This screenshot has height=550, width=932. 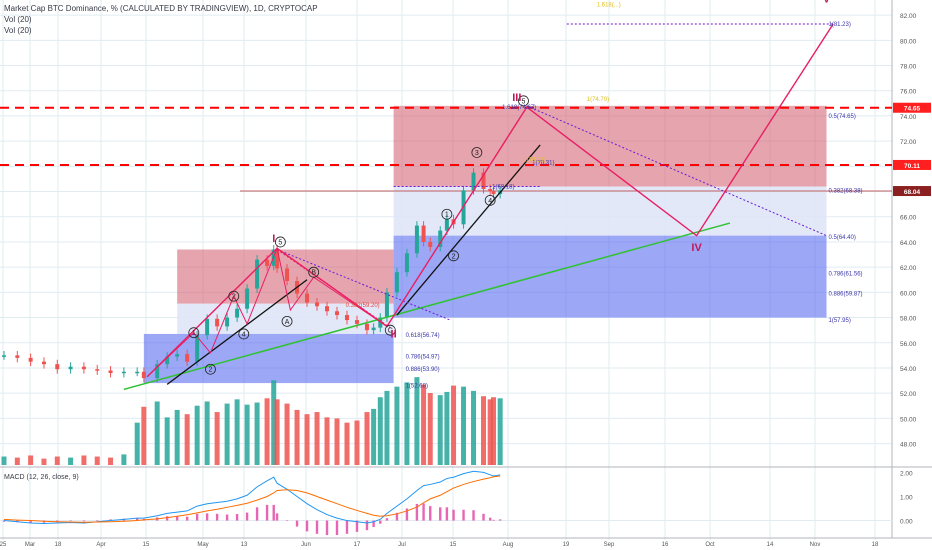 What do you see at coordinates (41, 477) in the screenshot?
I see `macd-indicator-label: MACD (12, 26, close, 9)` at bounding box center [41, 477].